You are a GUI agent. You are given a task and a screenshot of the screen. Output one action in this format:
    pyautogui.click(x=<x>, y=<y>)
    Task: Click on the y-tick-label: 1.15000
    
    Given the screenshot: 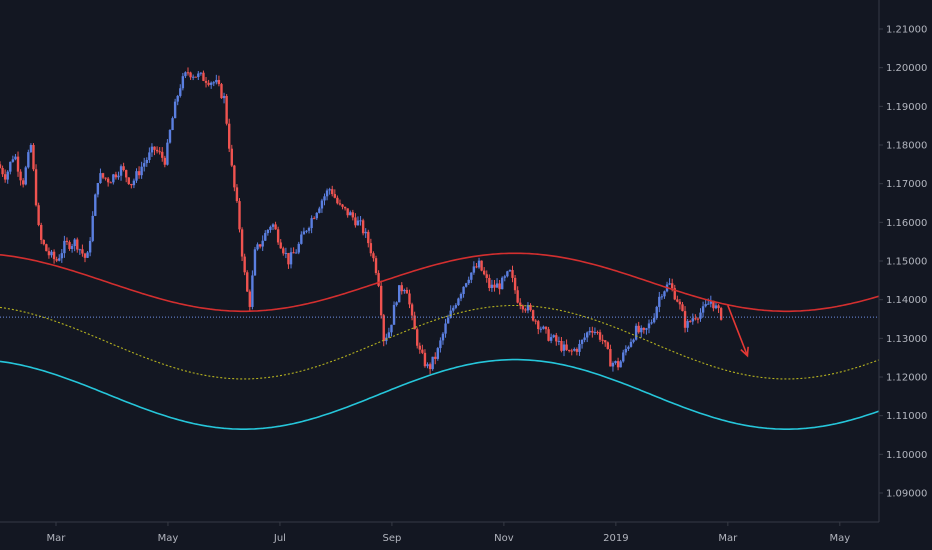 What is the action you would take?
    pyautogui.click(x=906, y=262)
    